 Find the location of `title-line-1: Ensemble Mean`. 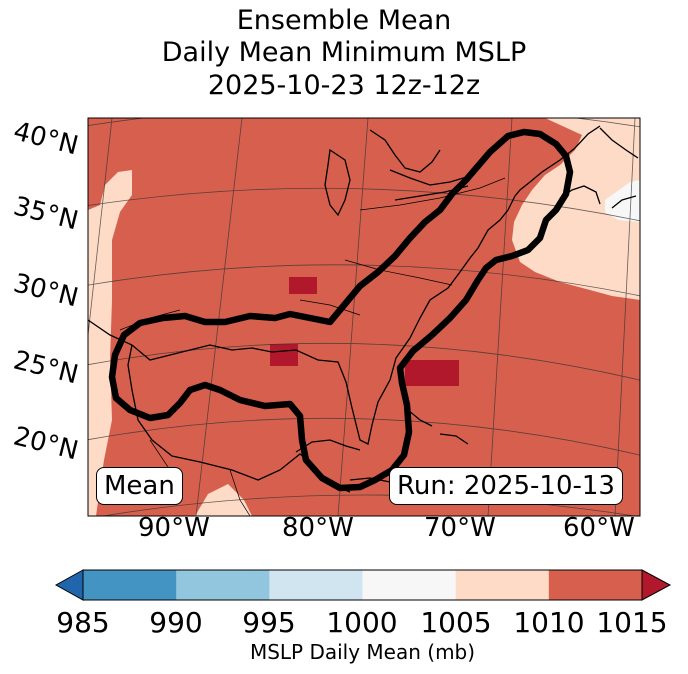

title-line-1: Ensemble Mean is located at coordinates (344, 20).